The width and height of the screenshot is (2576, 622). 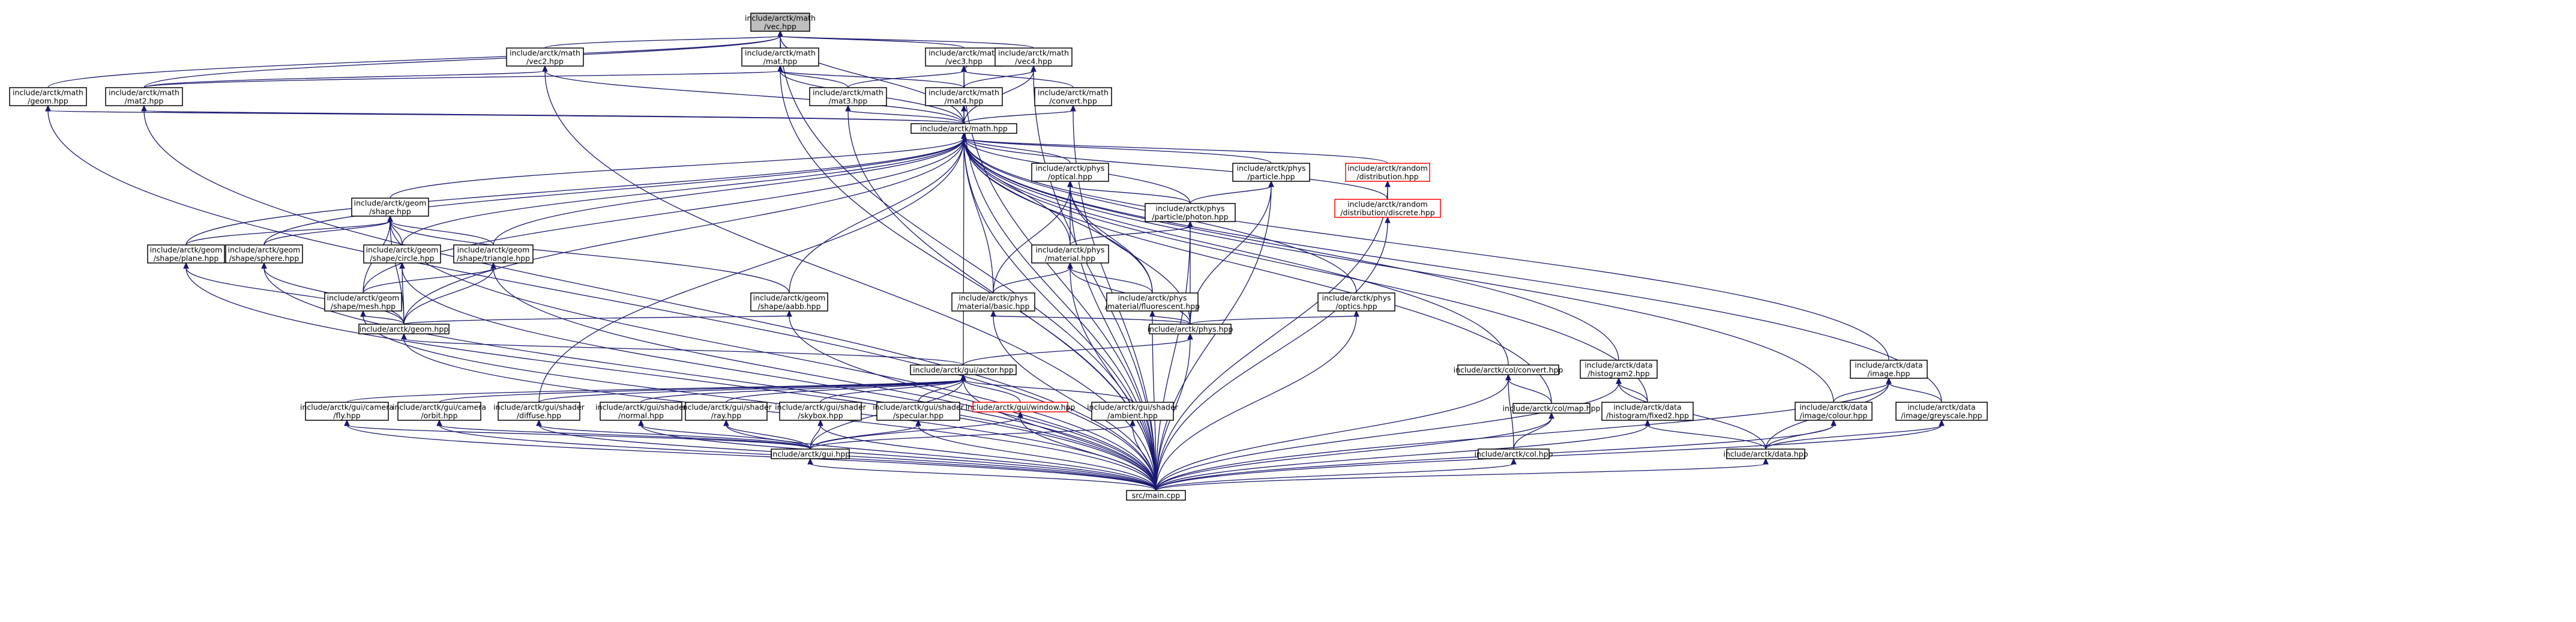 I want to click on edge-colconvert-to-main, so click(x=1333, y=432).